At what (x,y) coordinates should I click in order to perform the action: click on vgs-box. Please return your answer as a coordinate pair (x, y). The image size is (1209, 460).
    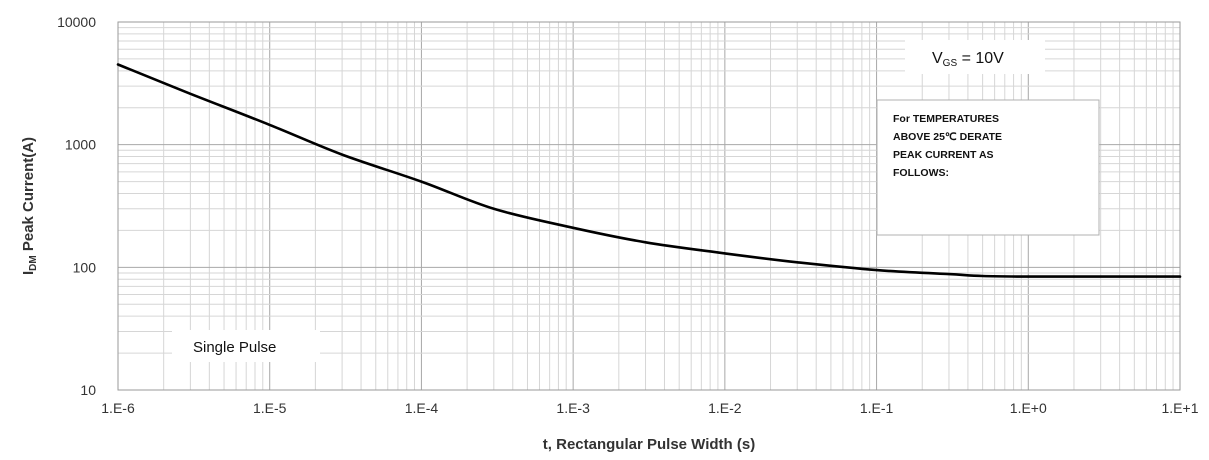
    Looking at the image, I should click on (975, 57).